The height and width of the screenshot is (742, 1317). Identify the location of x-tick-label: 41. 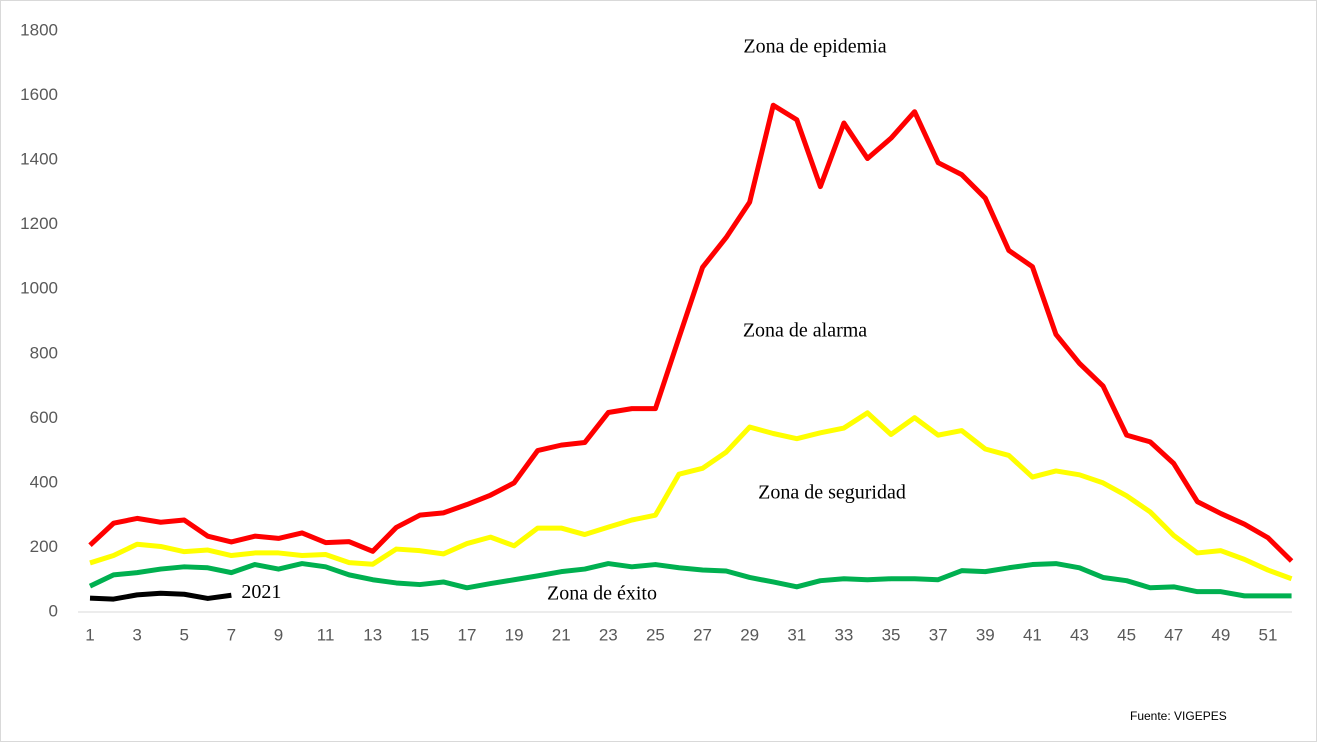
(1032, 634).